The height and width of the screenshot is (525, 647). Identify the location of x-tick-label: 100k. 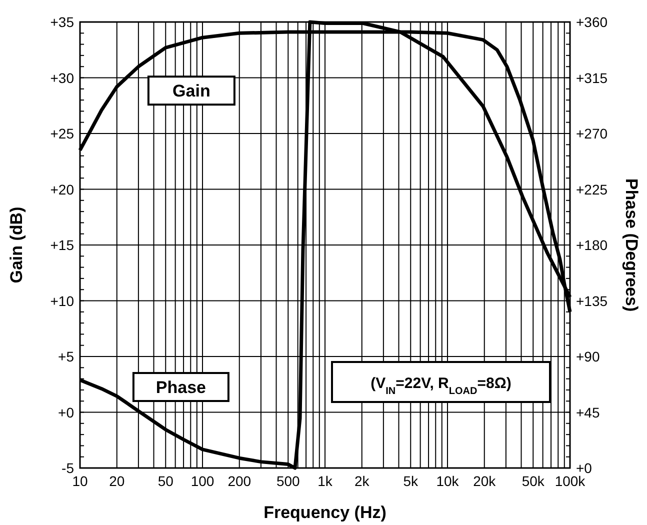
(570, 481).